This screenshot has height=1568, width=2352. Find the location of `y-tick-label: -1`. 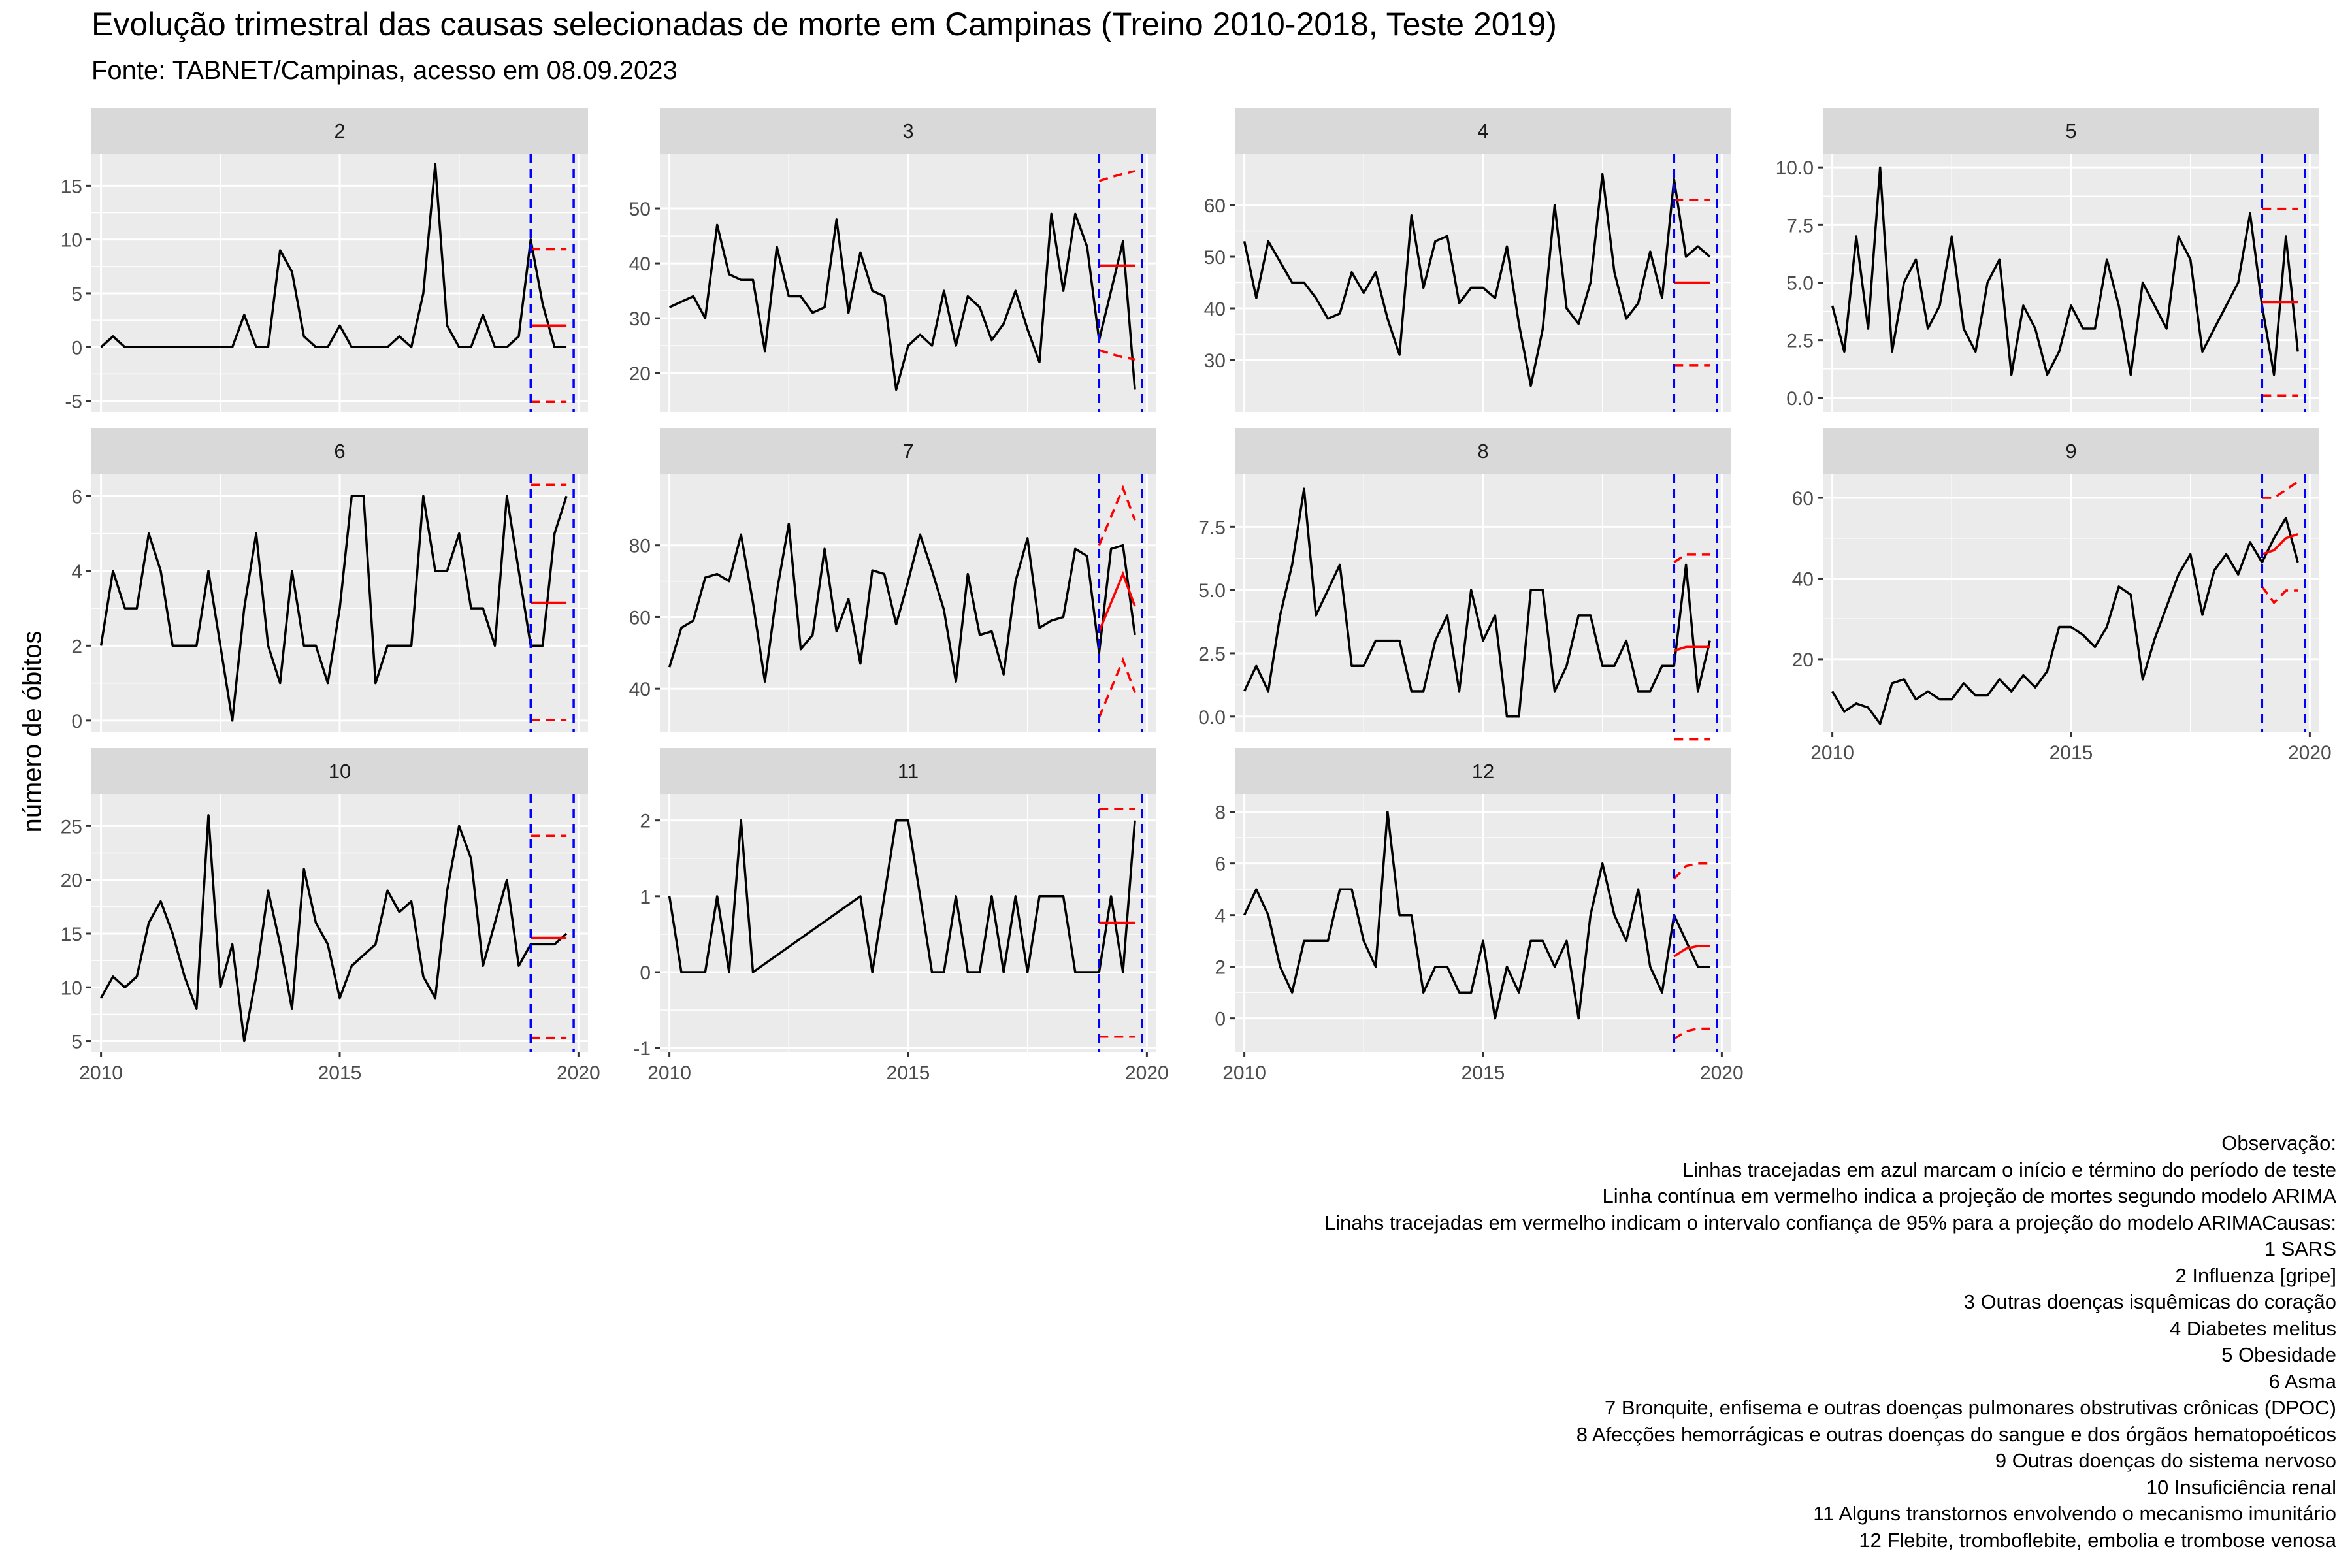

y-tick-label: -1 is located at coordinates (642, 1049).